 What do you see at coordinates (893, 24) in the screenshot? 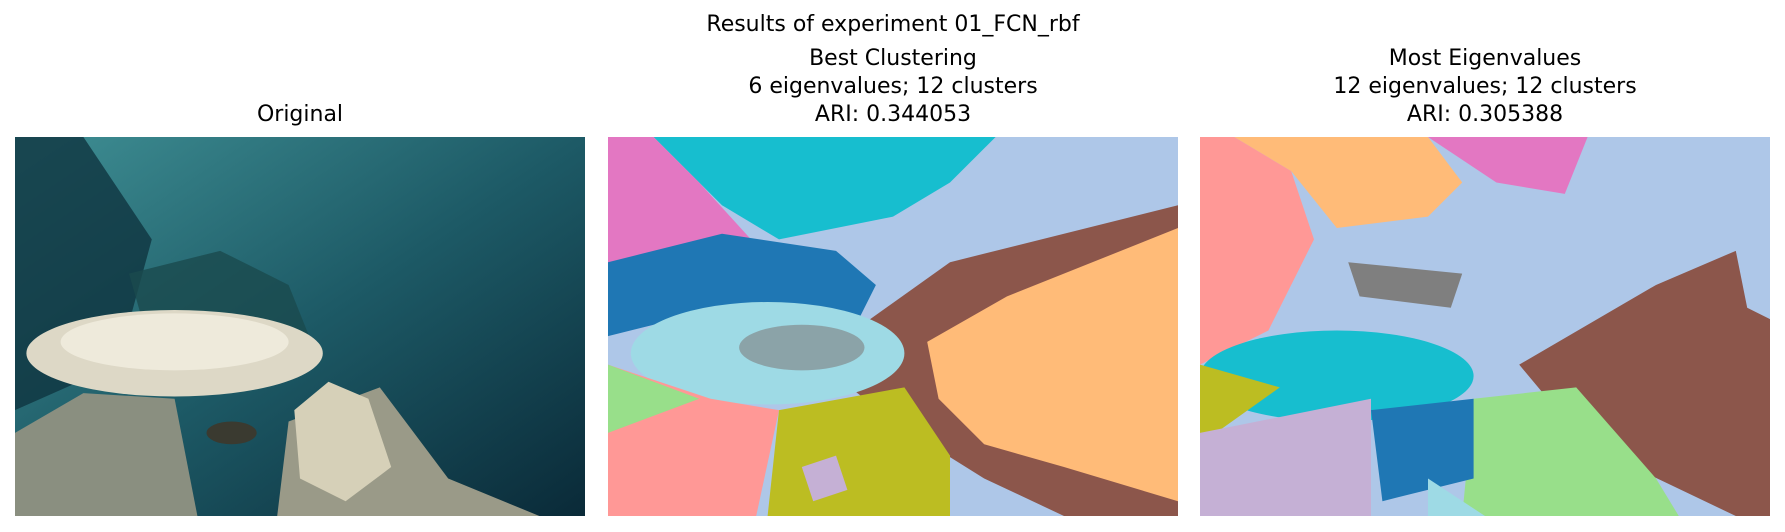
I see `figure-title: Results of experiment 01_FCN_rbf` at bounding box center [893, 24].